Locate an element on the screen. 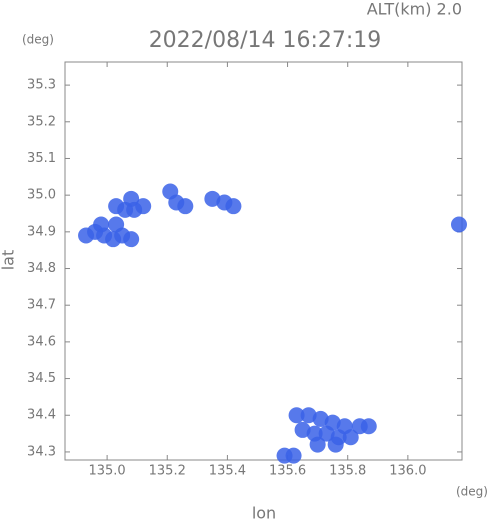 The height and width of the screenshot is (525, 491). x-tick-label: 135.2 is located at coordinates (167, 471).